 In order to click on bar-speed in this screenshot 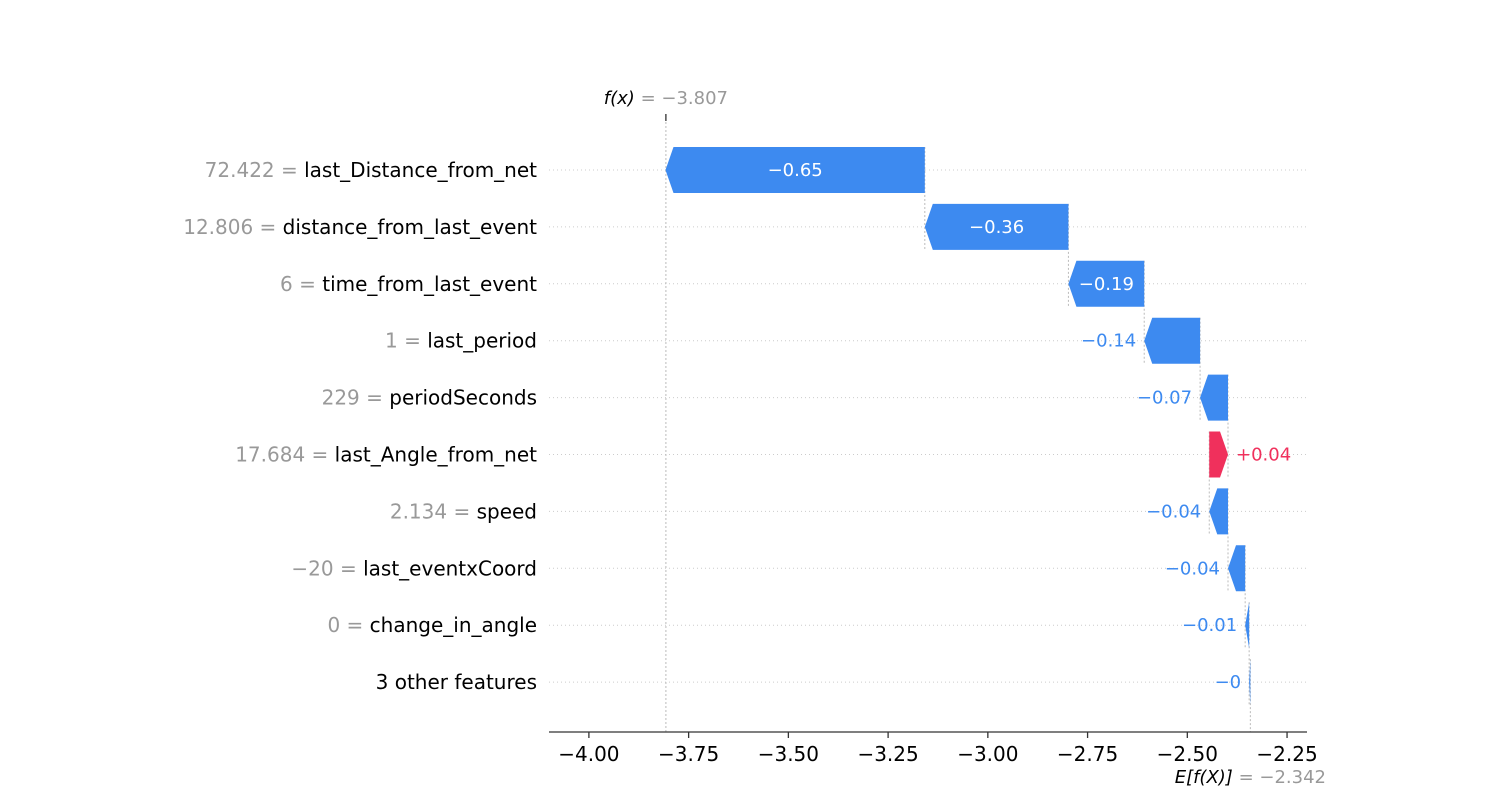, I will do `click(1219, 511)`.